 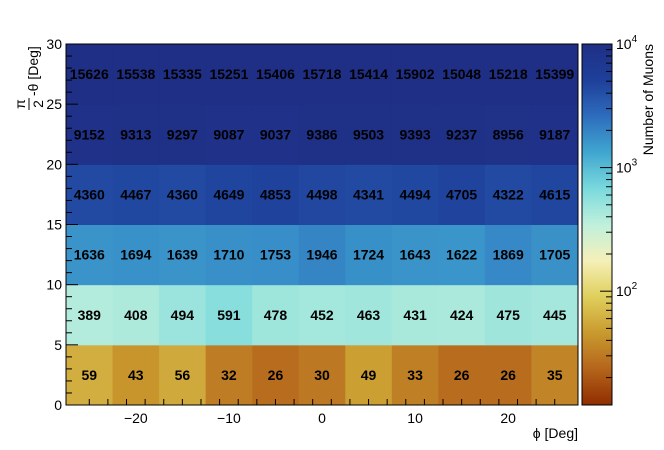 I want to click on cell-value-label: 1946, so click(x=321, y=255).